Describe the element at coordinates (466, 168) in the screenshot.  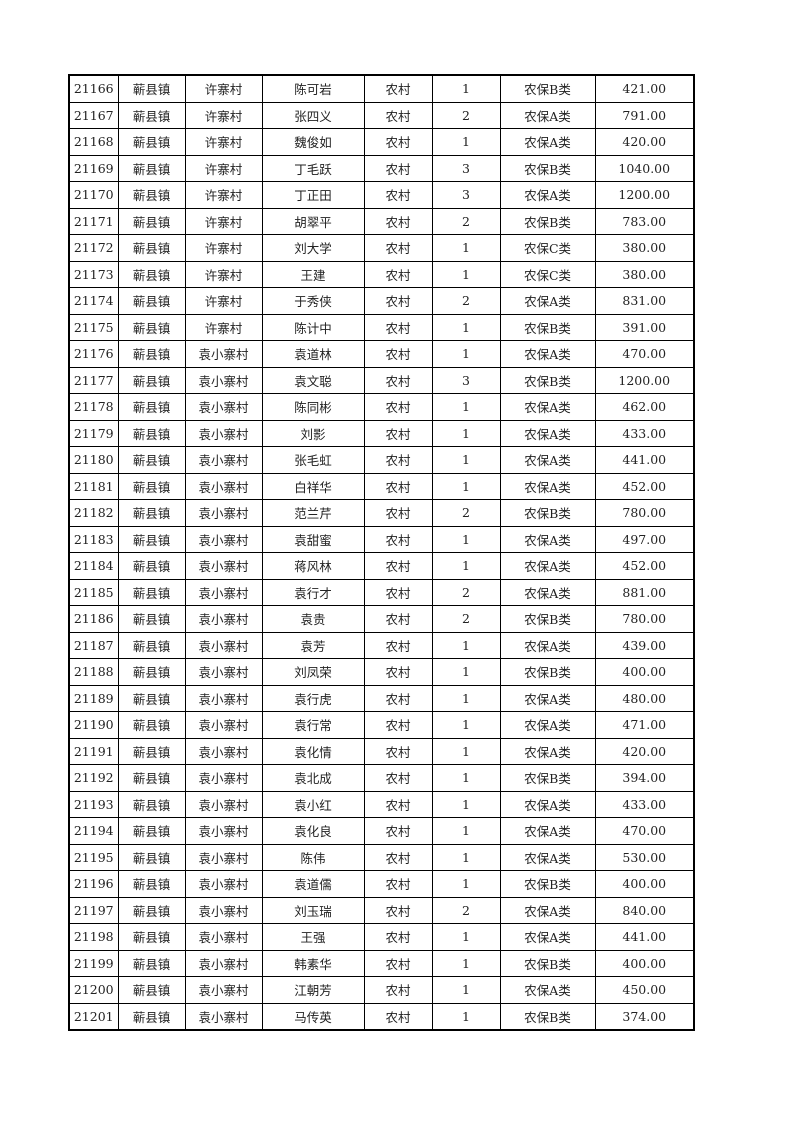
I see `cell-count: 3` at that location.